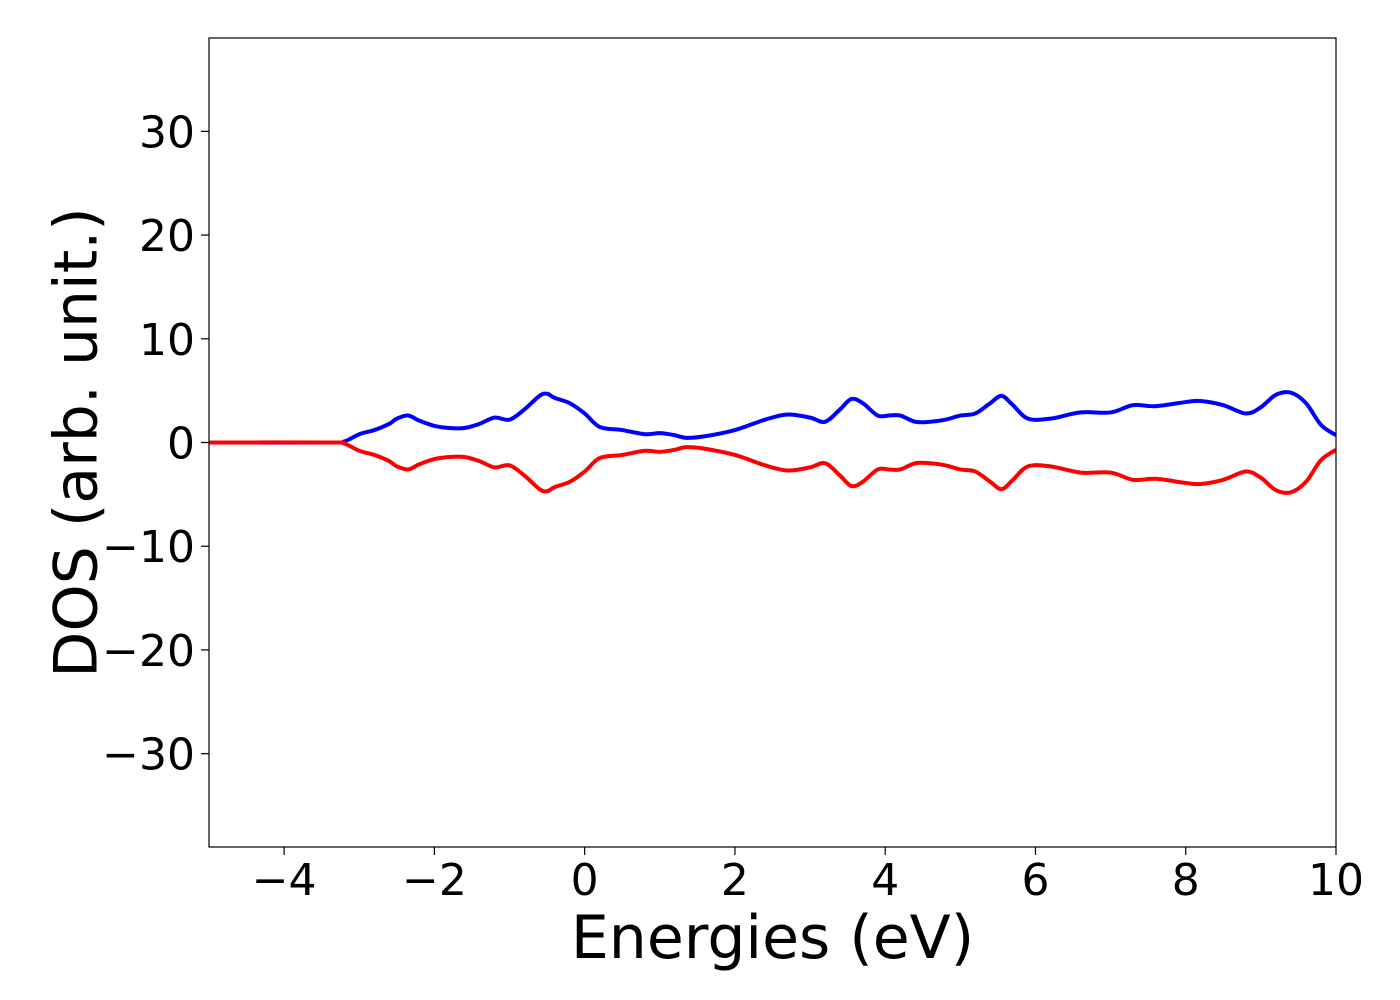 The width and height of the screenshot is (1400, 1000). What do you see at coordinates (808, 876) in the screenshot?
I see `x-axis-ticks: −4 −2 0 2 4 6 8 10` at bounding box center [808, 876].